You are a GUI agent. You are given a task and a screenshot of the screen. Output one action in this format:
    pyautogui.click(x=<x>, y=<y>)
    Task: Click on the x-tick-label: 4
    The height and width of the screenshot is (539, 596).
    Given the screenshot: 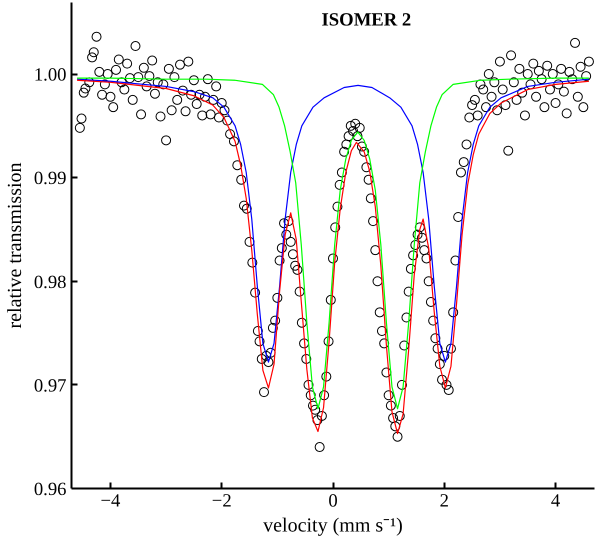 What is the action you would take?
    pyautogui.click(x=555, y=501)
    